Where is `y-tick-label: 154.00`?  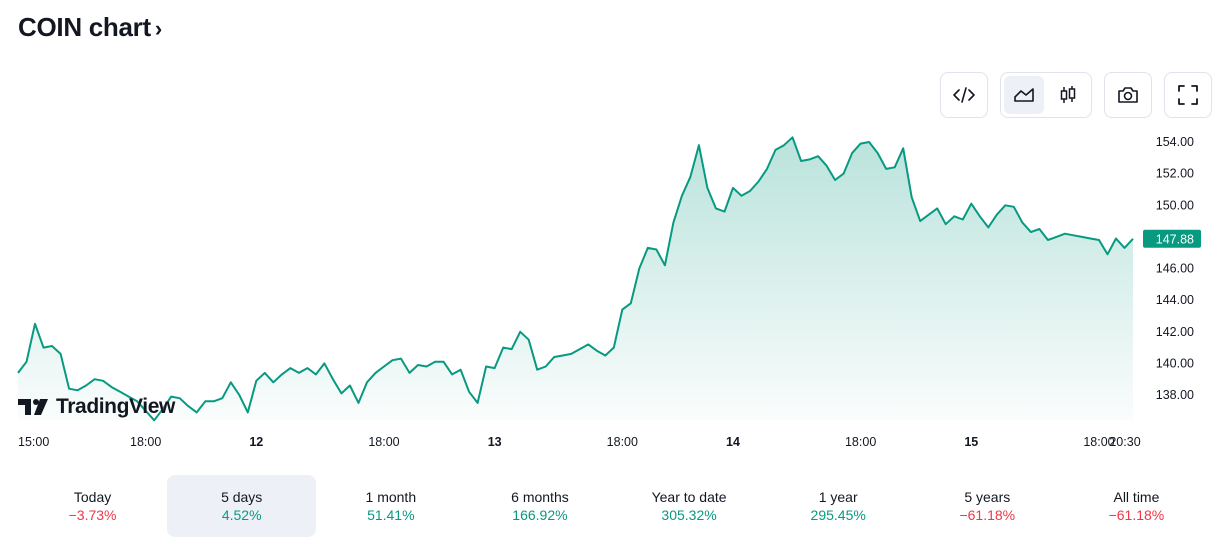
y-tick-label: 154.00 is located at coordinates (1175, 142).